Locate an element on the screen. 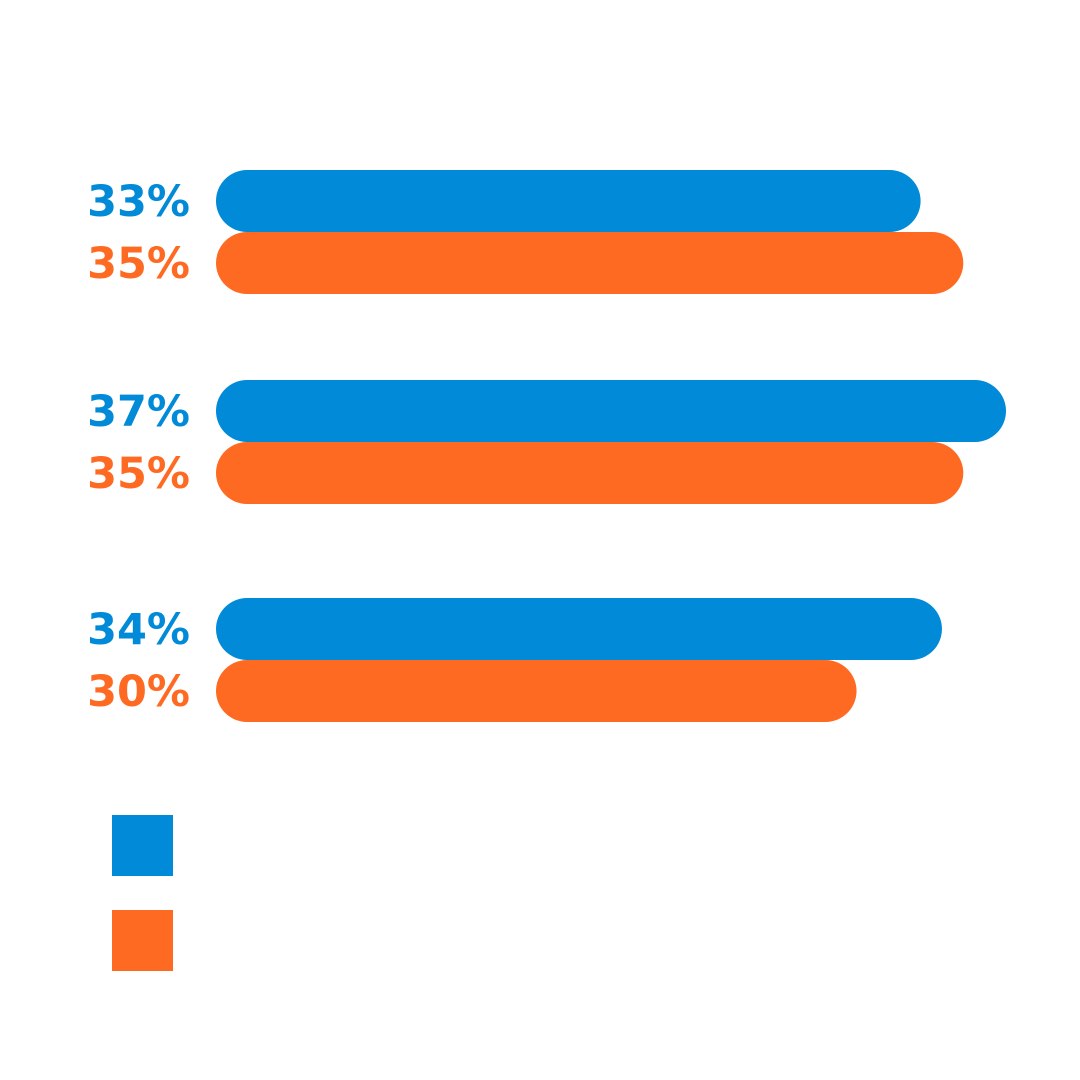 This screenshot has width=1080, height=1080. value-label-2-2: 35% is located at coordinates (138, 474).